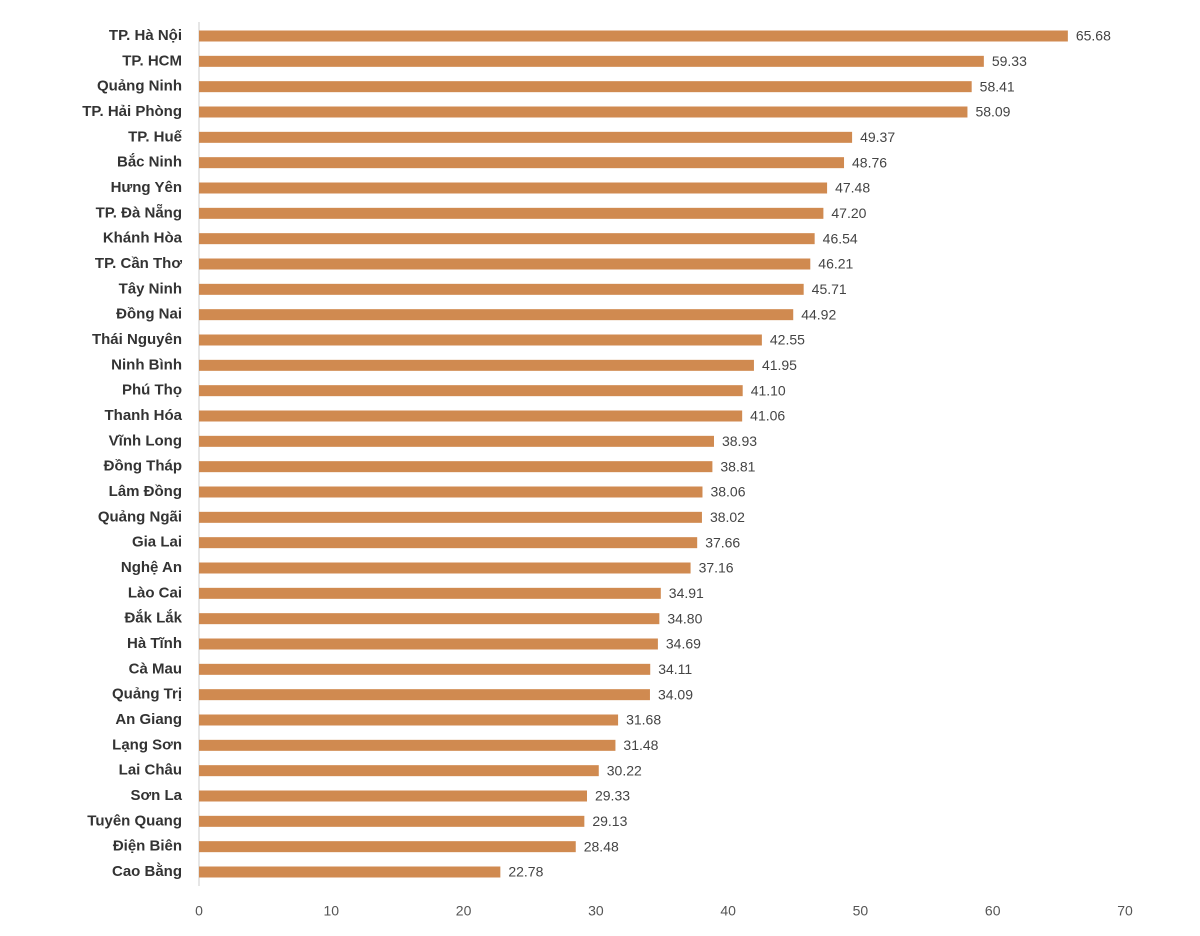 The height and width of the screenshot is (936, 1200). Describe the element at coordinates (155, 136) in the screenshot. I see `y-tick-label: TP. Huế` at that location.